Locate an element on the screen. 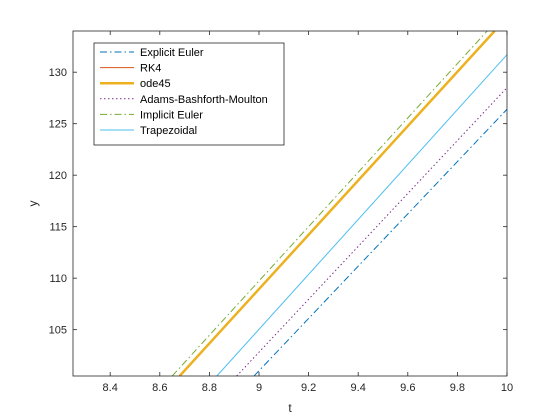 This screenshot has height=420, width=560. y-axis-title: y is located at coordinates (33, 204).